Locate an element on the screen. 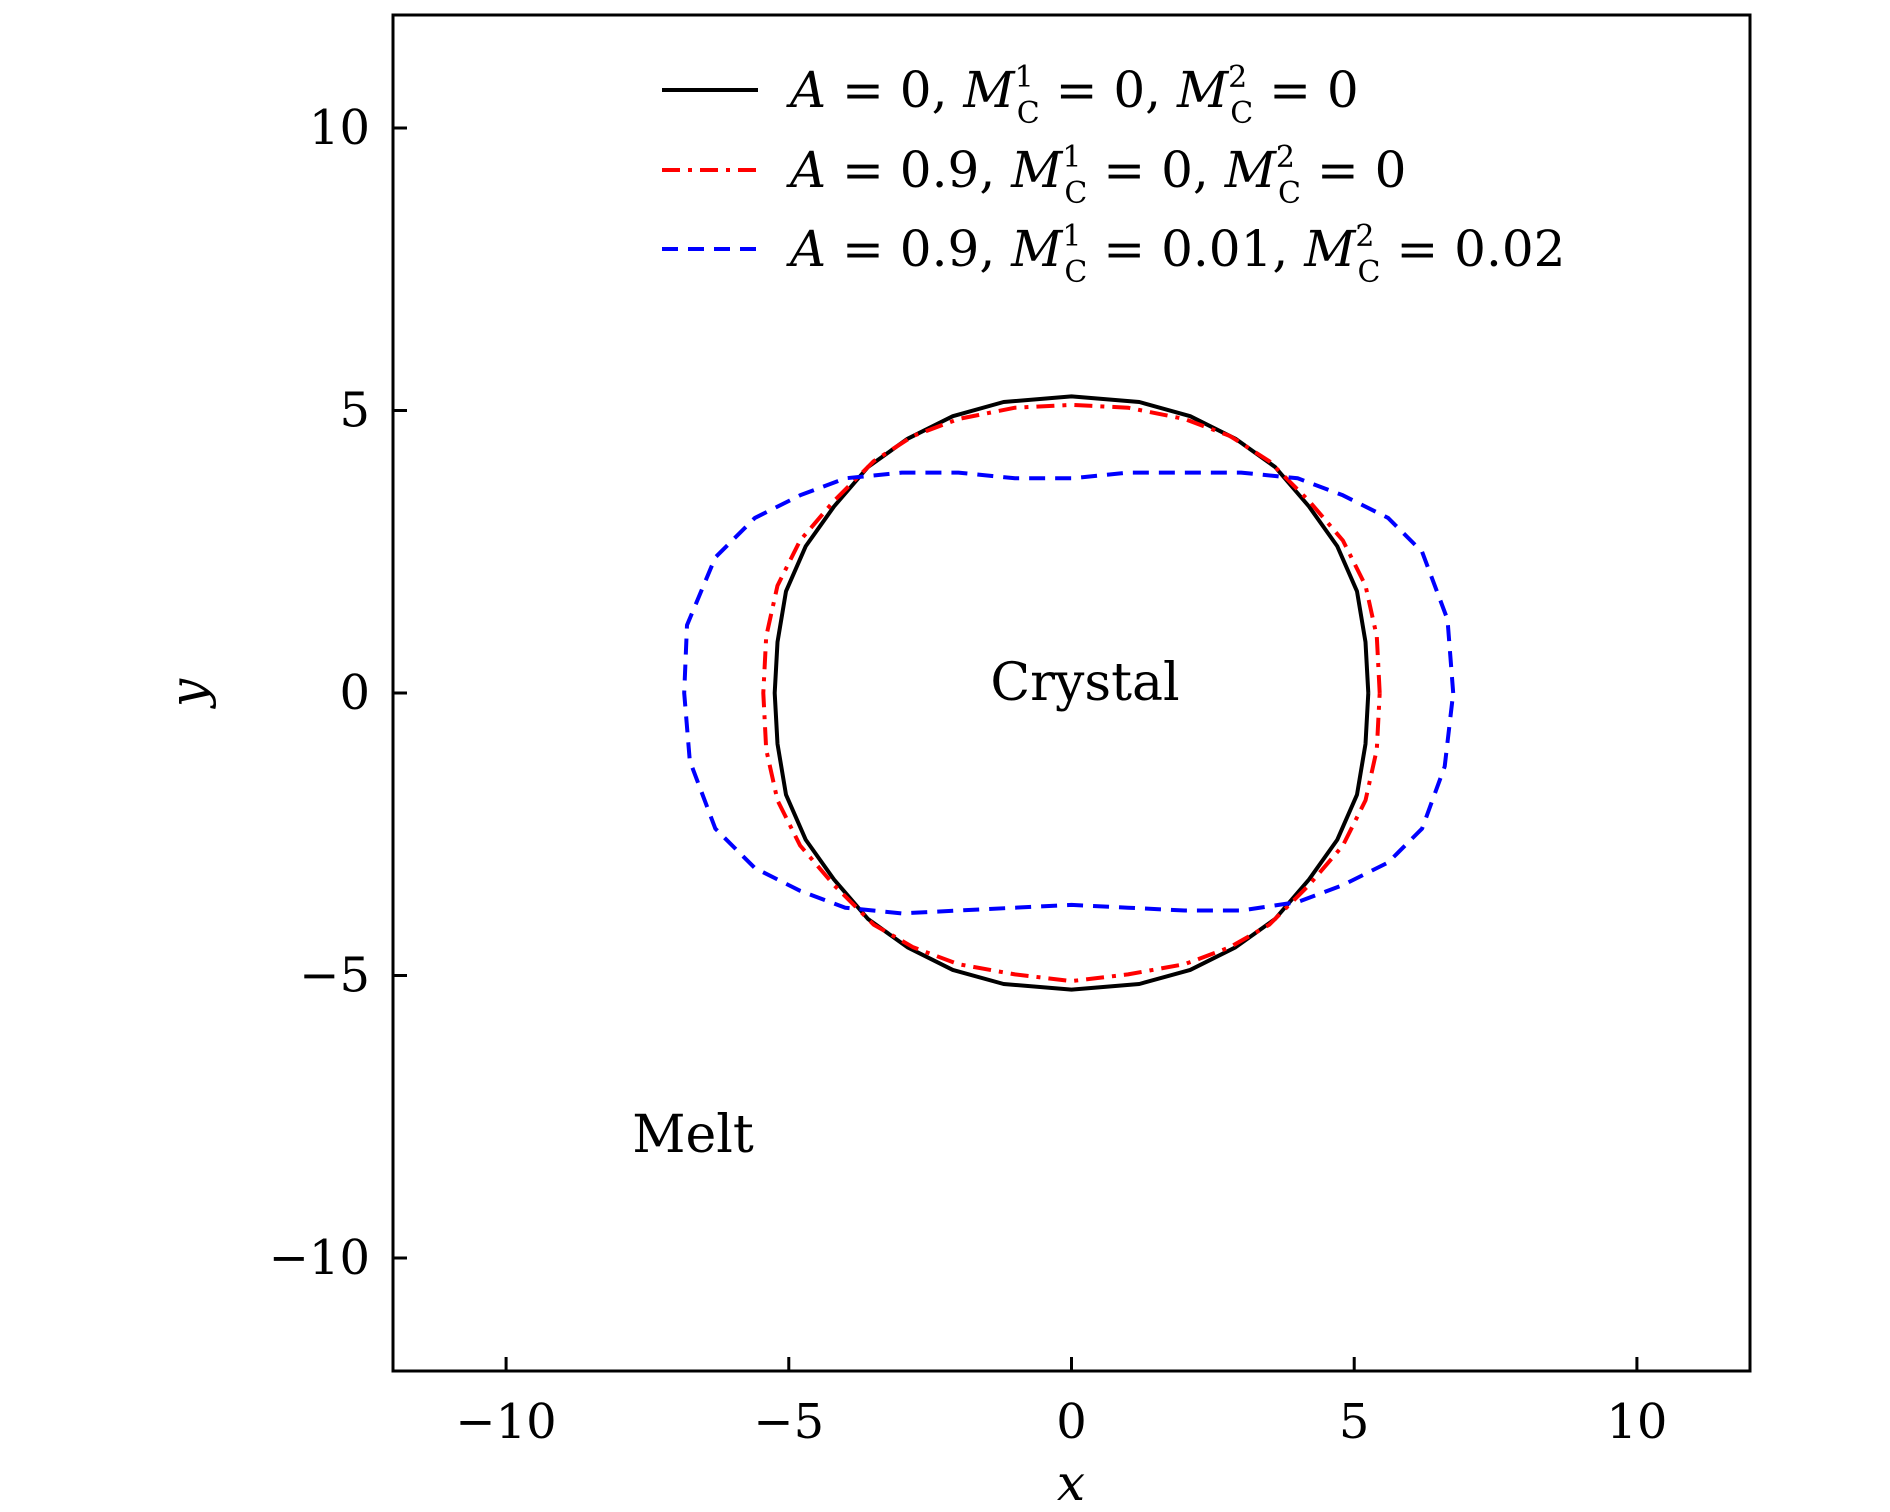 The width and height of the screenshot is (1890, 1512). legend-entry-2: A = 0.9, M1 C = 0.01, M2 C = 0.02 is located at coordinates (1175, 254).